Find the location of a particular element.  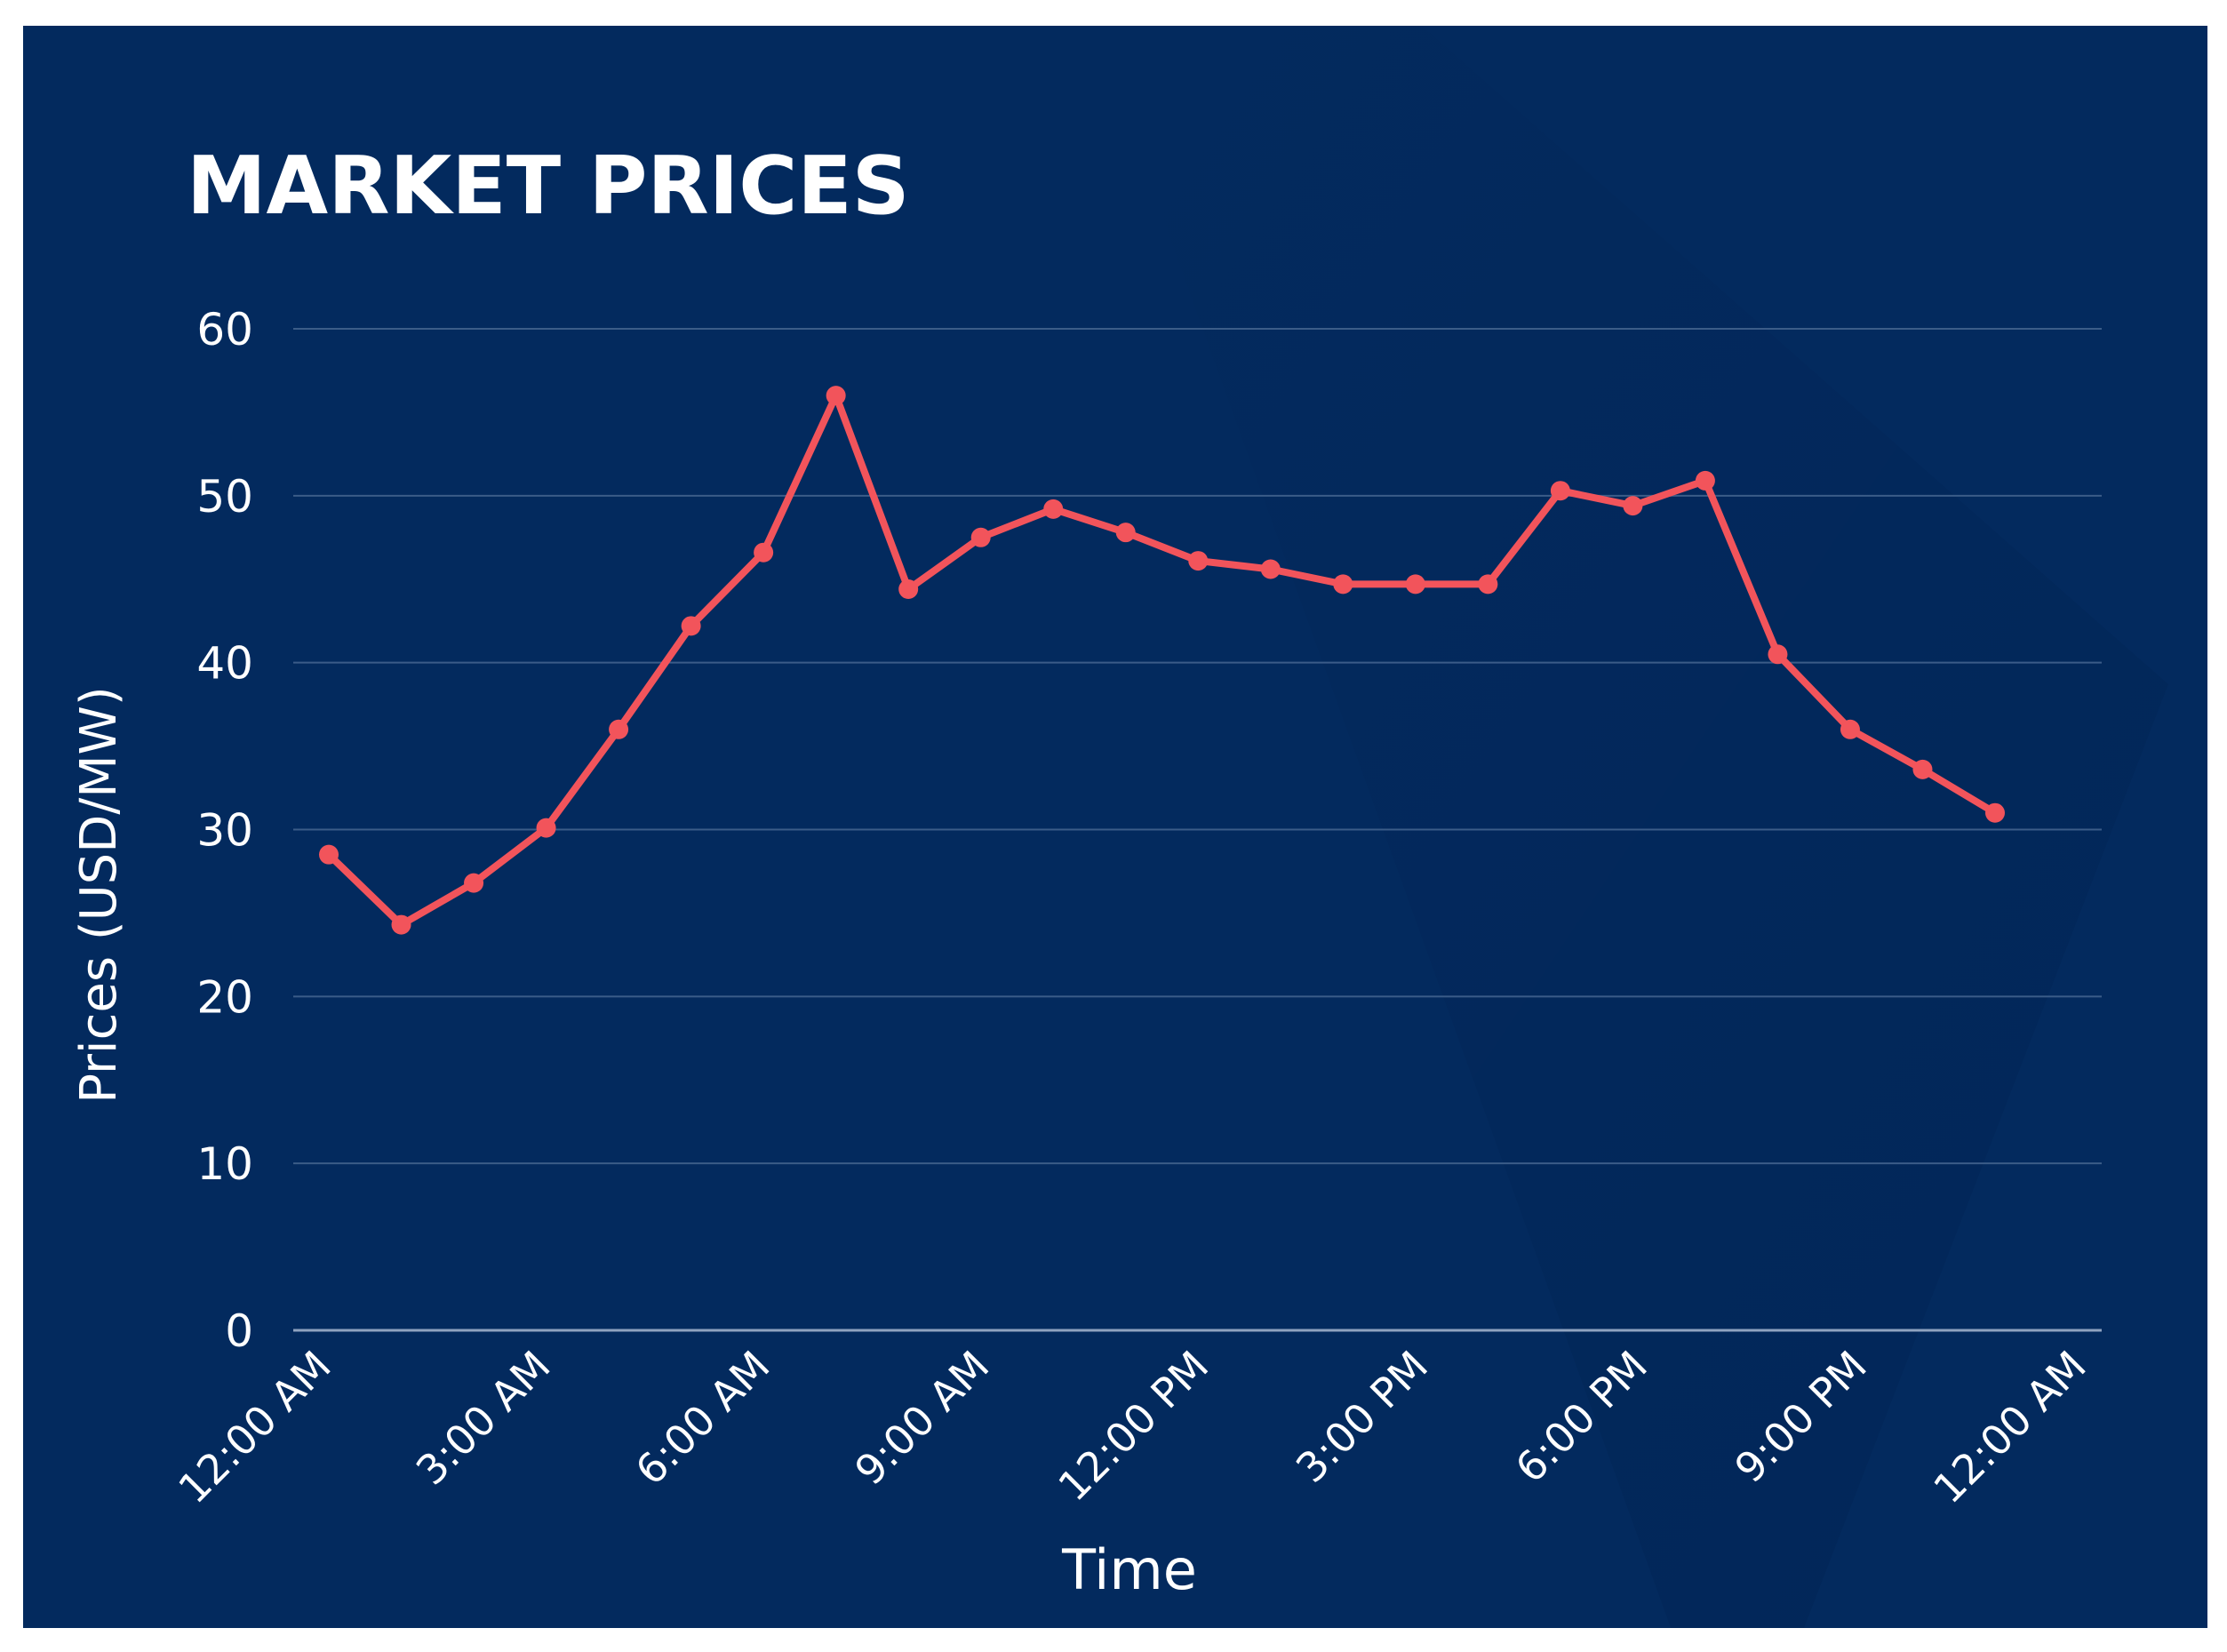

x-axis-label: Time is located at coordinates (1129, 1569).